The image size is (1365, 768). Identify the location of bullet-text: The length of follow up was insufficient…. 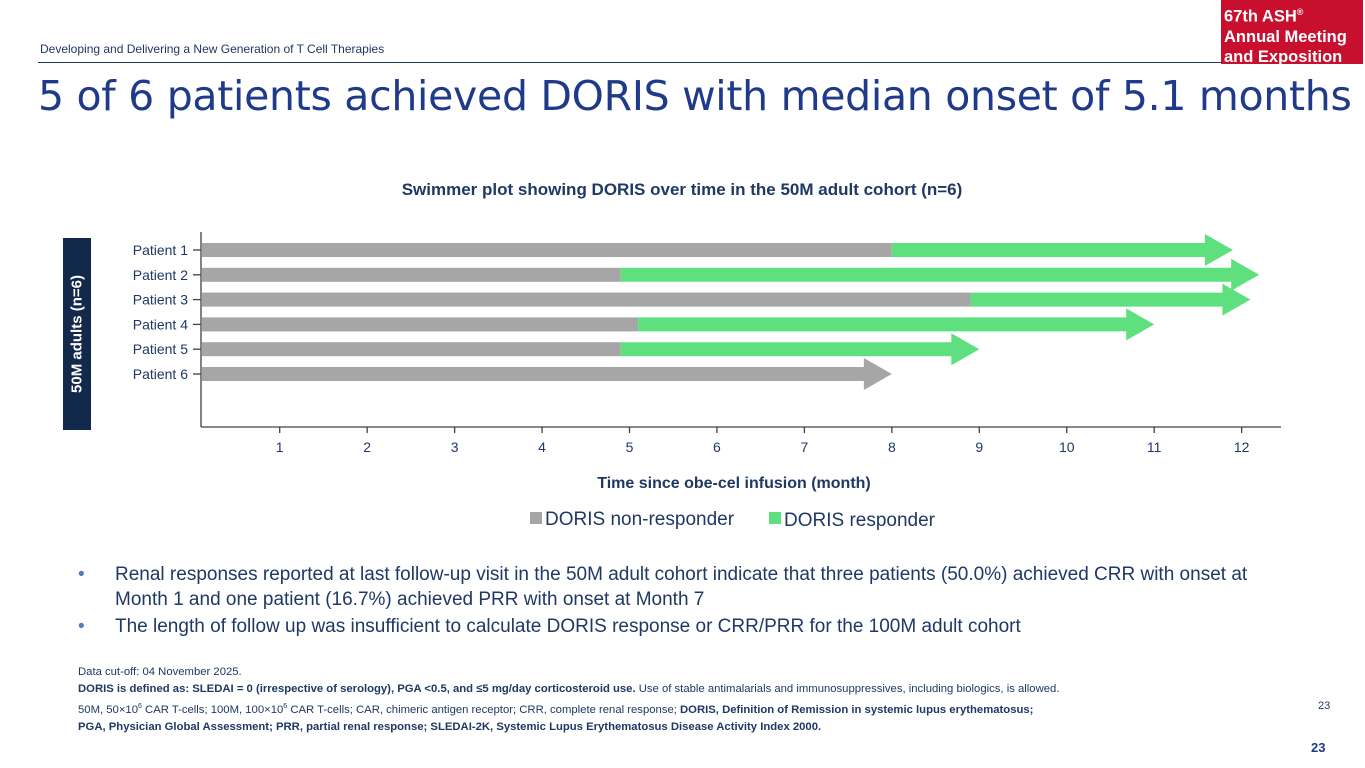
(568, 626).